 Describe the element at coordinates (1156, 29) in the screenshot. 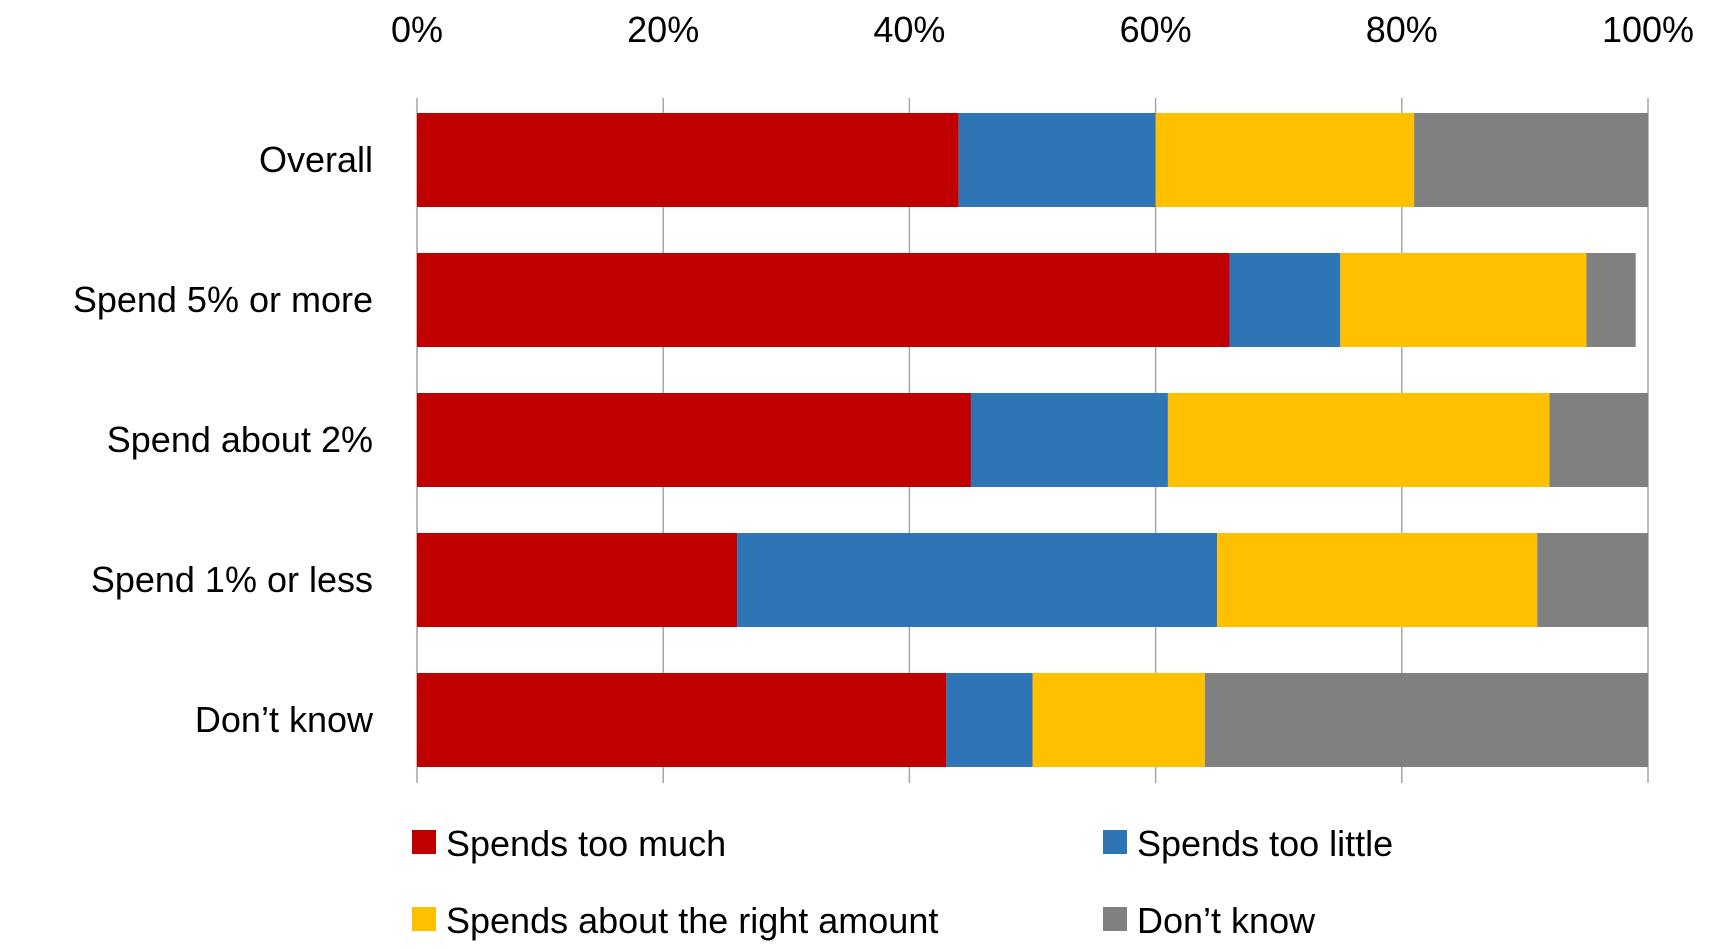

I see `x-tick-label: 60%` at that location.